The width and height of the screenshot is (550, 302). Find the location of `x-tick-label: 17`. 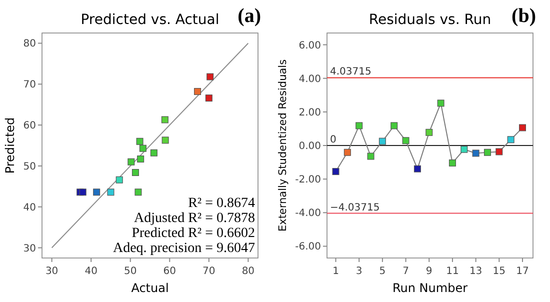

x-tick-label: 17 is located at coordinates (522, 271).